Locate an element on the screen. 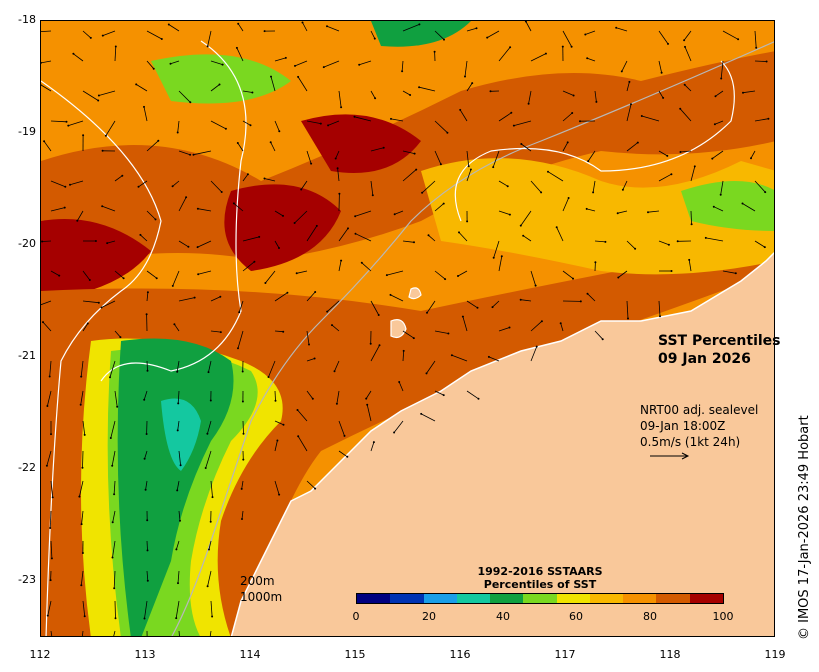 Image resolution: width=819 pixels, height=672 pixels. current-source: NRT00 adj. sealevel is located at coordinates (699, 410).